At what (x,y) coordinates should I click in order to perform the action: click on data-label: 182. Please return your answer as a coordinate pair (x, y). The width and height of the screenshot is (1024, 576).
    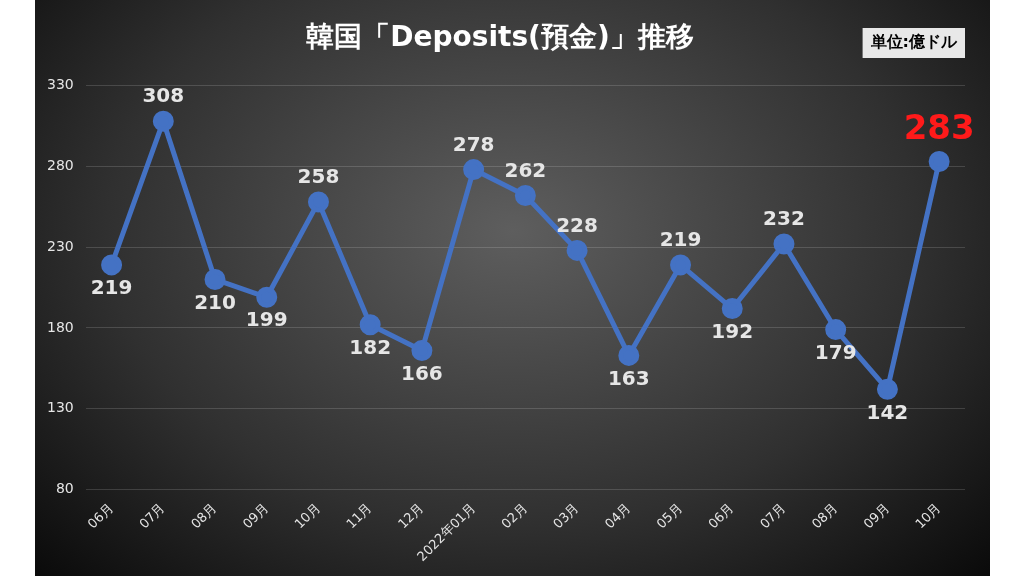
    Looking at the image, I should click on (370, 346).